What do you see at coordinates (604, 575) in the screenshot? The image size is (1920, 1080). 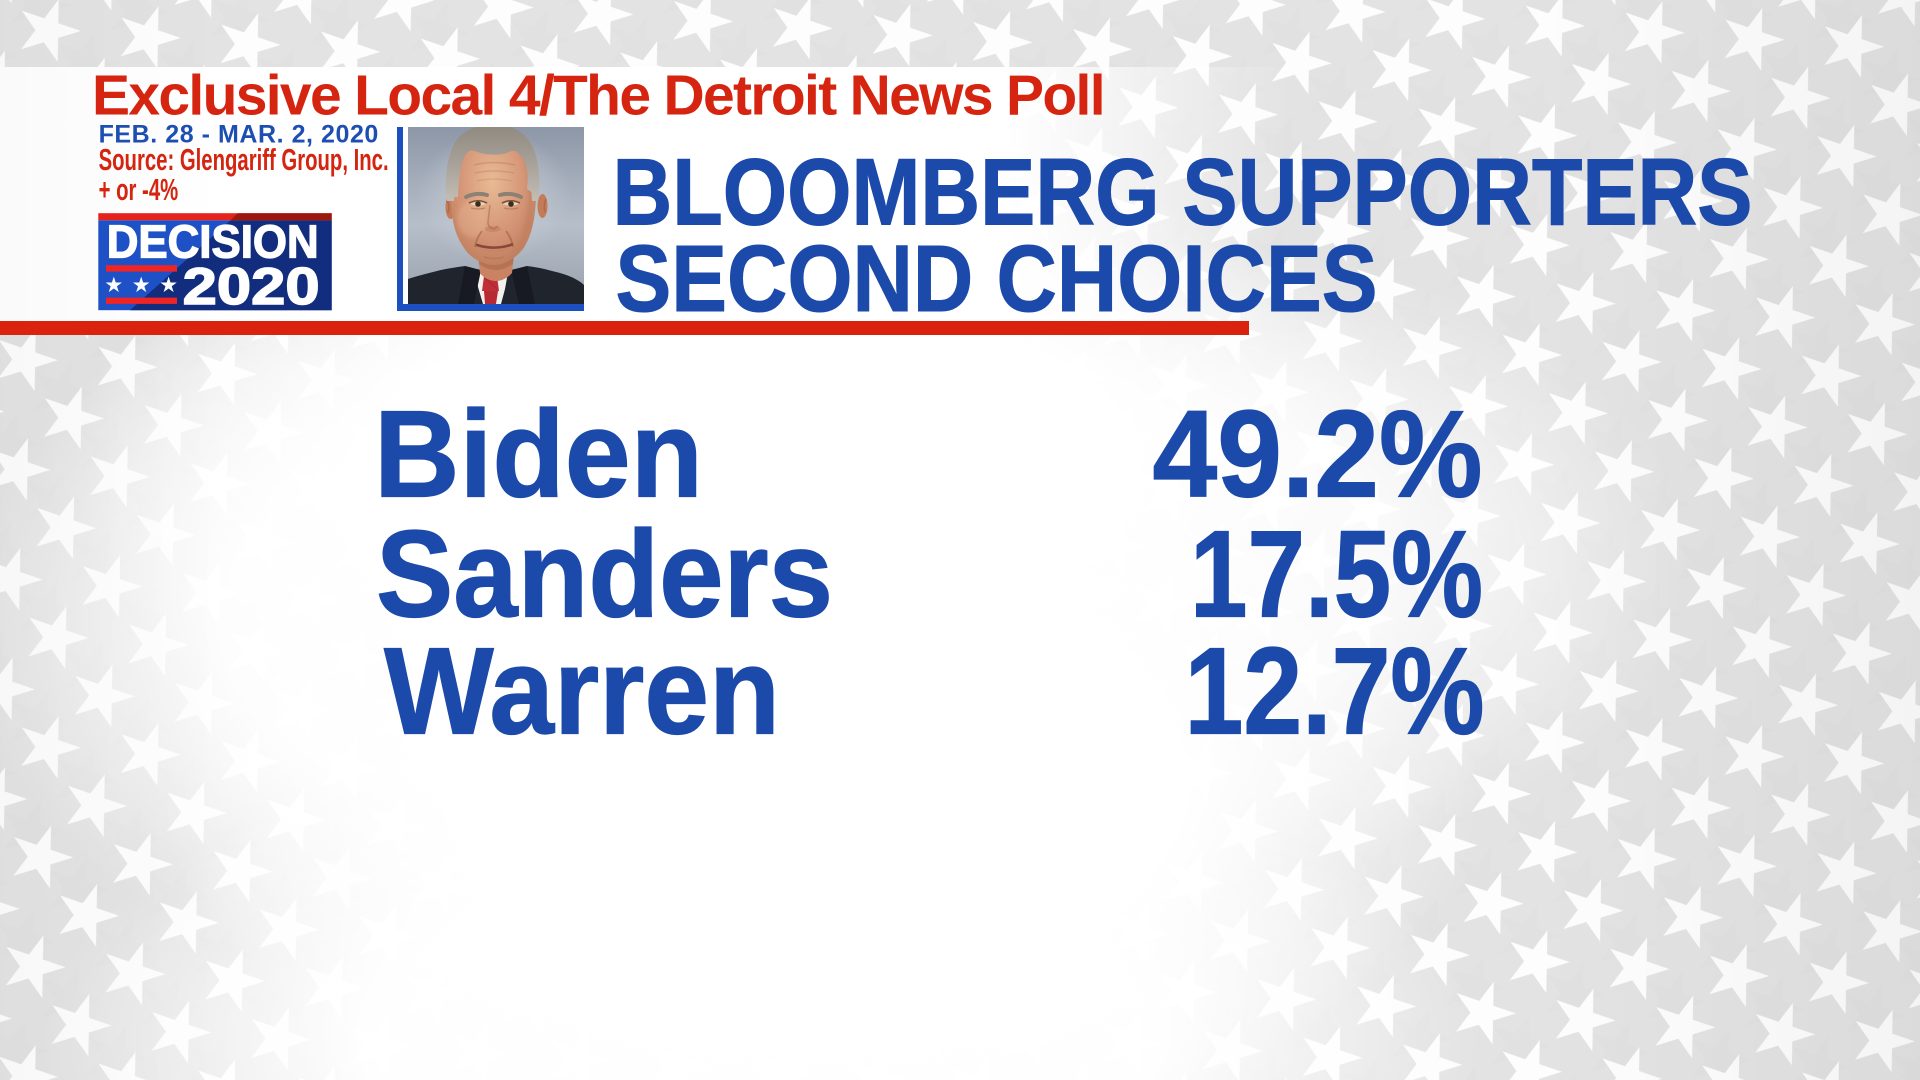 I see `svg-text: Sanders` at bounding box center [604, 575].